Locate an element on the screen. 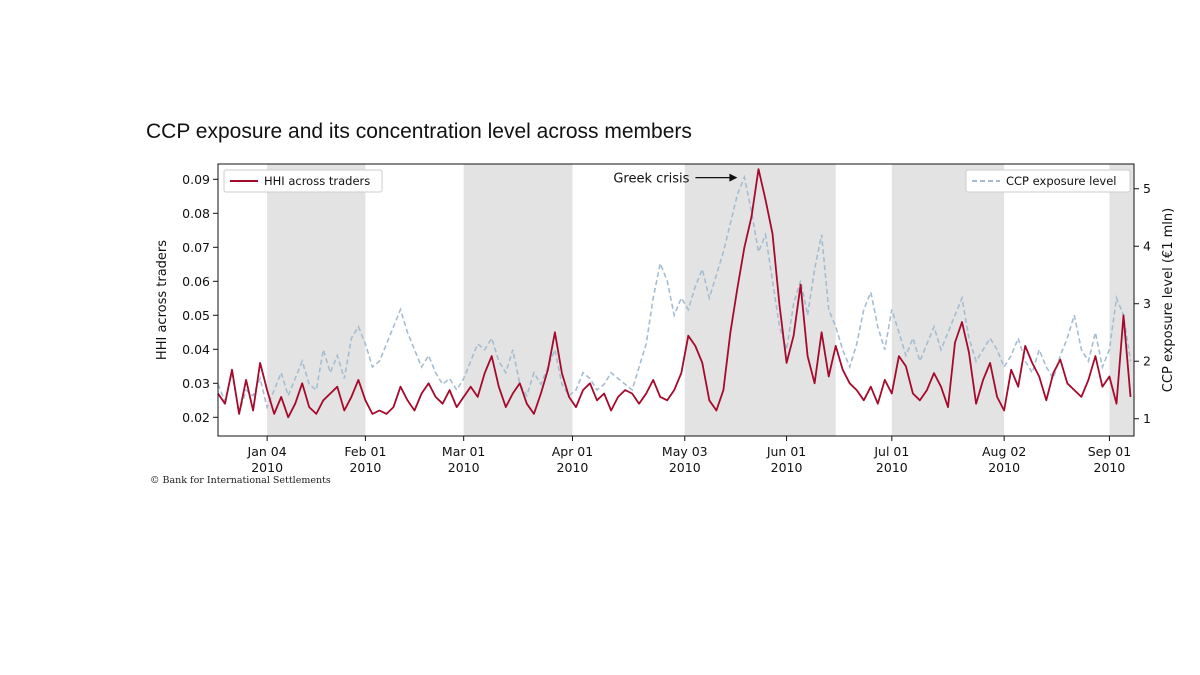 The height and width of the screenshot is (675, 1200). right-tick-label: 5 is located at coordinates (1147, 188).